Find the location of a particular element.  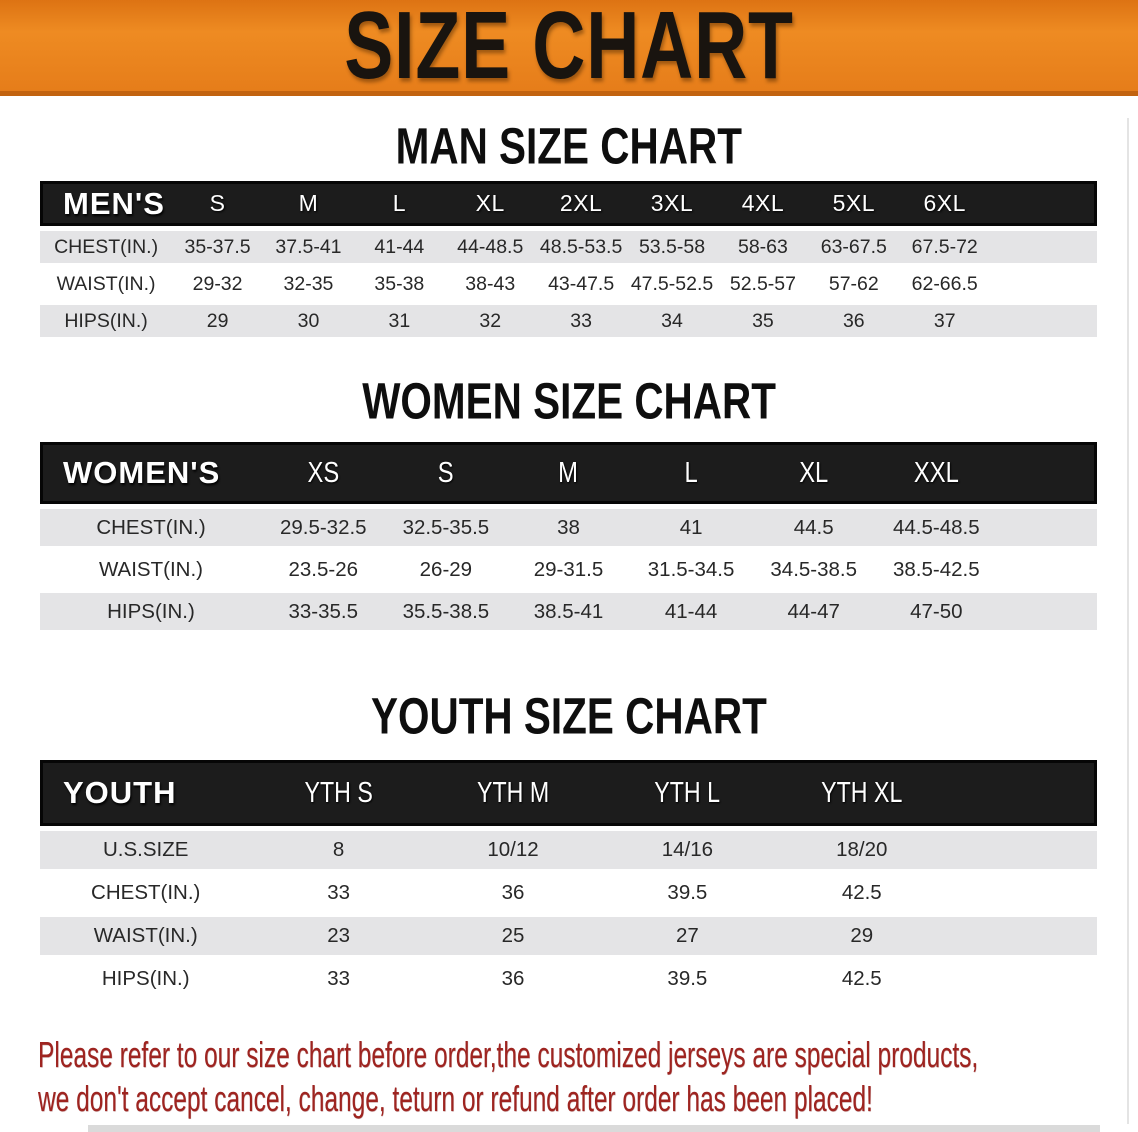

size-value-cell: 37 is located at coordinates (945, 321).